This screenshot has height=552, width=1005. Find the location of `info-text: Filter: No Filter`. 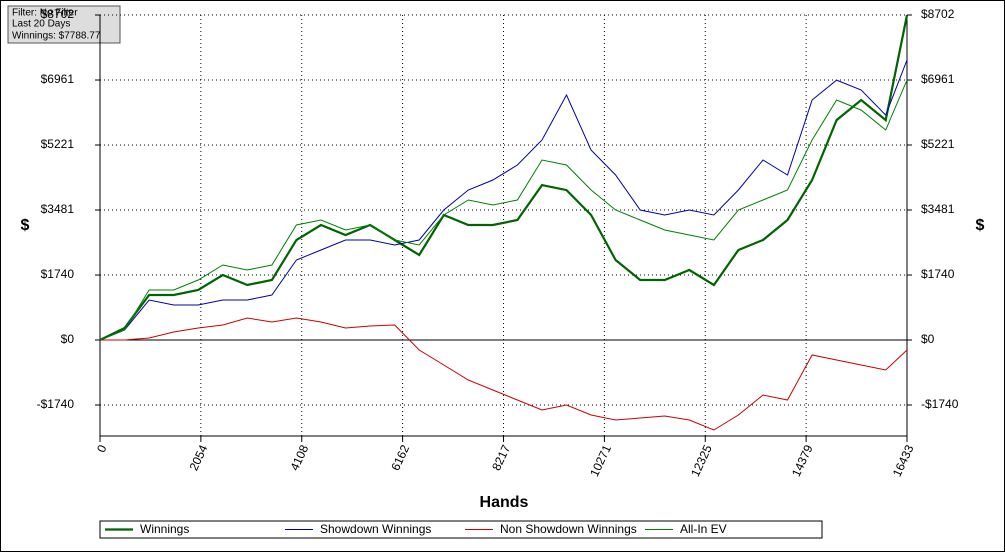

info-text: Filter: No Filter is located at coordinates (45, 13).